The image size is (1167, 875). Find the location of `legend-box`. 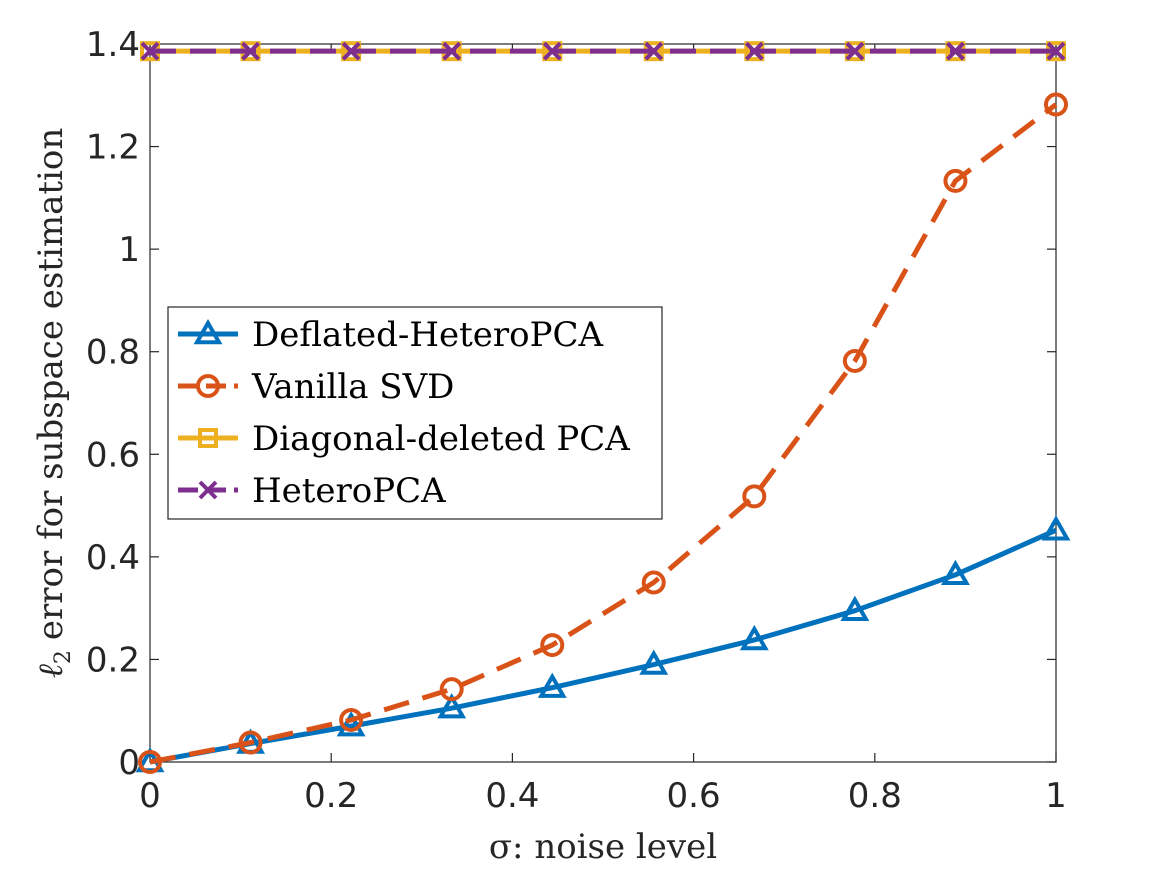

legend-box is located at coordinates (415, 413).